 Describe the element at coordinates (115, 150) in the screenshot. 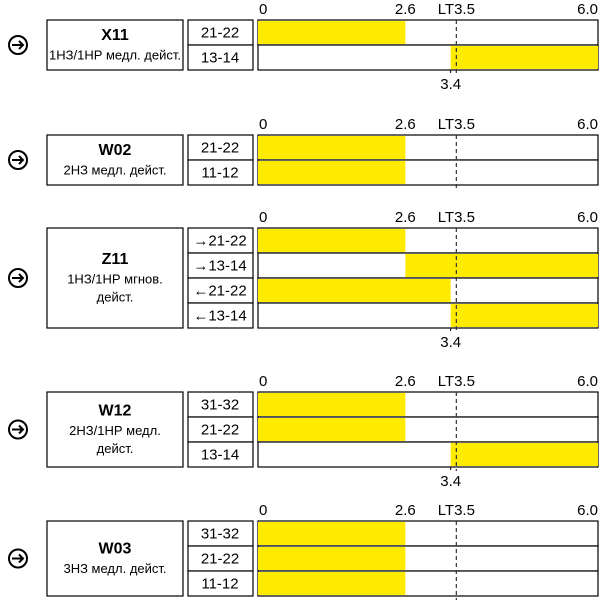

I see `code: W02` at that location.